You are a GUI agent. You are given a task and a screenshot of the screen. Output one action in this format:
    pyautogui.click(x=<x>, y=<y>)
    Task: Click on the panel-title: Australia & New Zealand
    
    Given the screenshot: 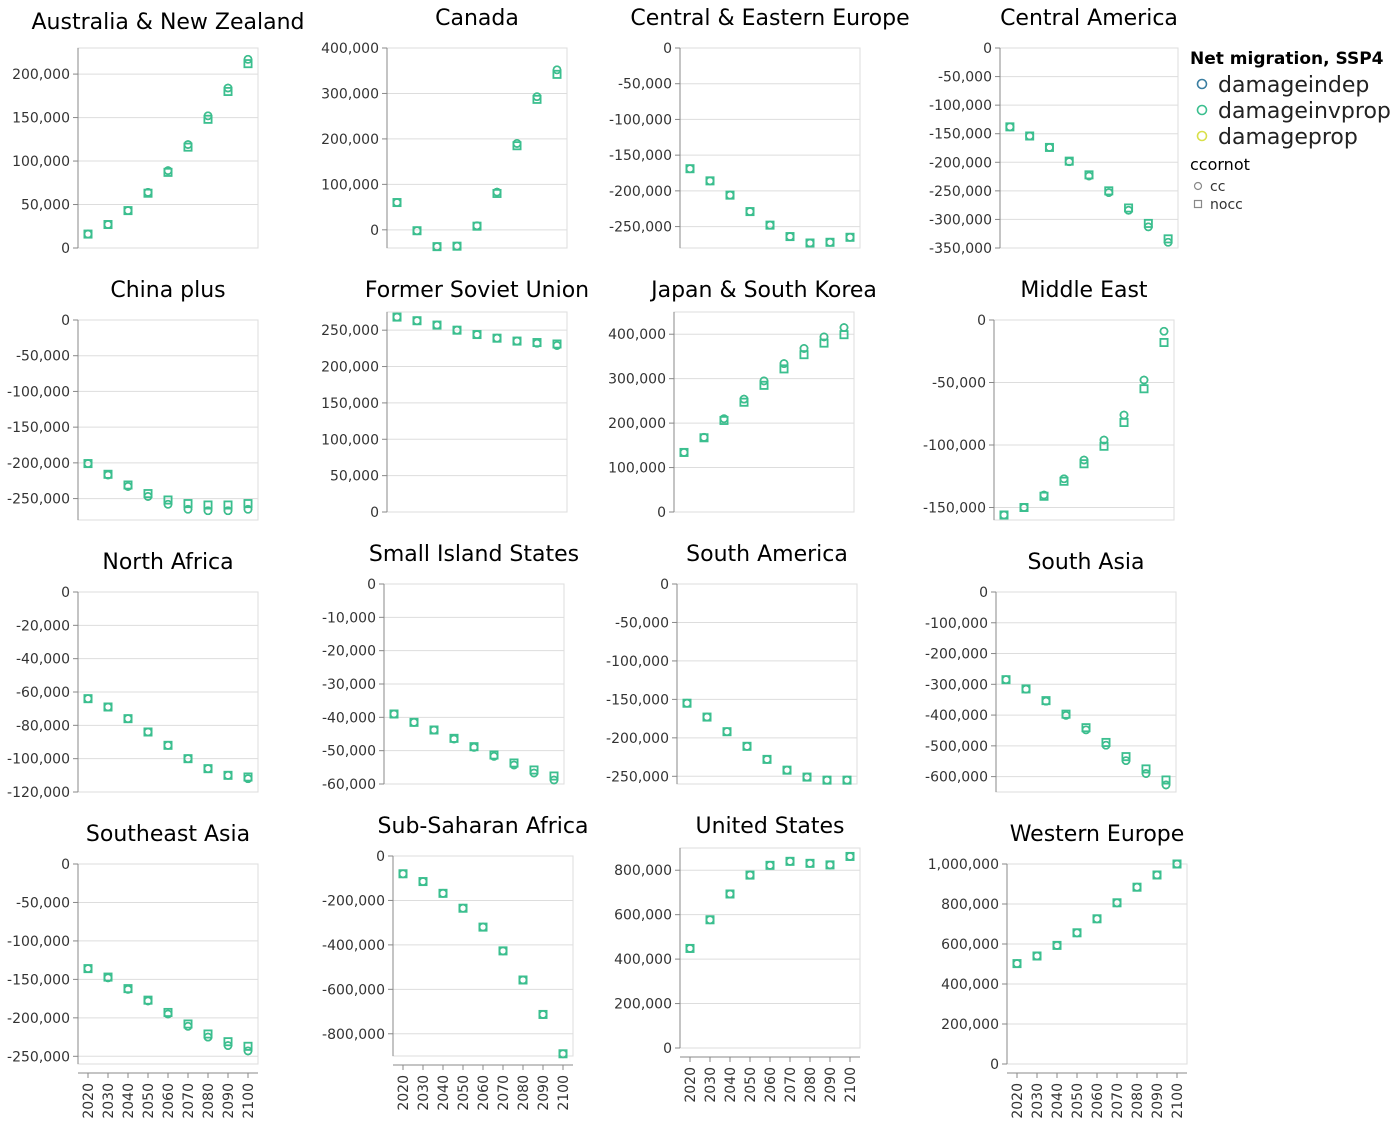 What is the action you would take?
    pyautogui.click(x=167, y=22)
    